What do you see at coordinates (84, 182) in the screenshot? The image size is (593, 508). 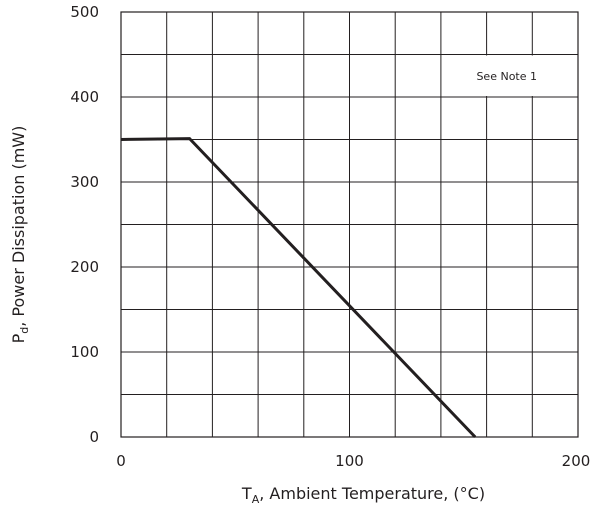 I see `y-tick-label: 300` at bounding box center [84, 182].